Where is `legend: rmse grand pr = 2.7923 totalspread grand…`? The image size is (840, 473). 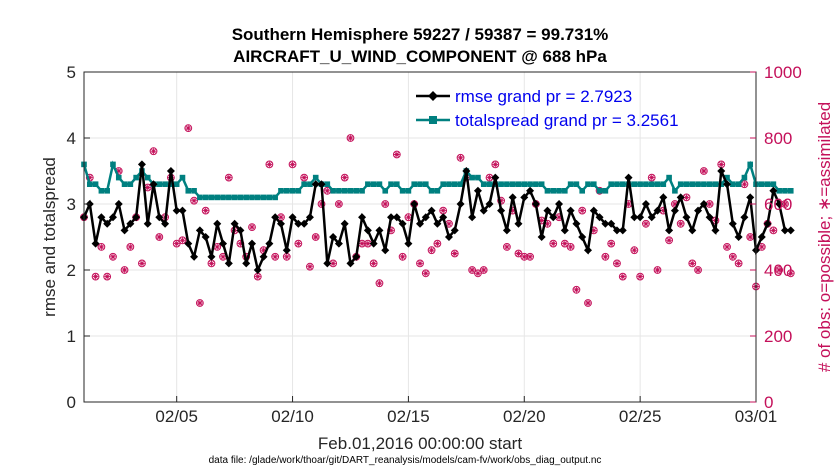
legend: rmse grand pr = 2.7923 totalspread grand… is located at coordinates (547, 108).